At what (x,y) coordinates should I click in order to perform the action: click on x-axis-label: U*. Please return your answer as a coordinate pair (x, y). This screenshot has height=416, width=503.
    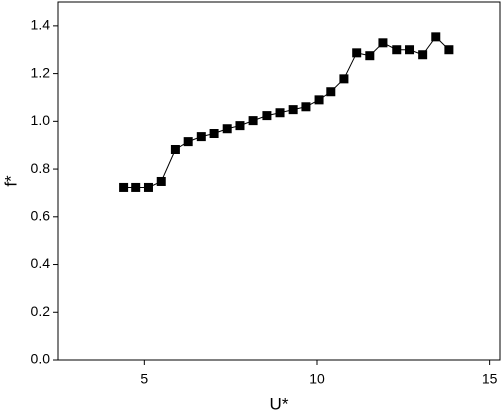
    Looking at the image, I should click on (279, 403).